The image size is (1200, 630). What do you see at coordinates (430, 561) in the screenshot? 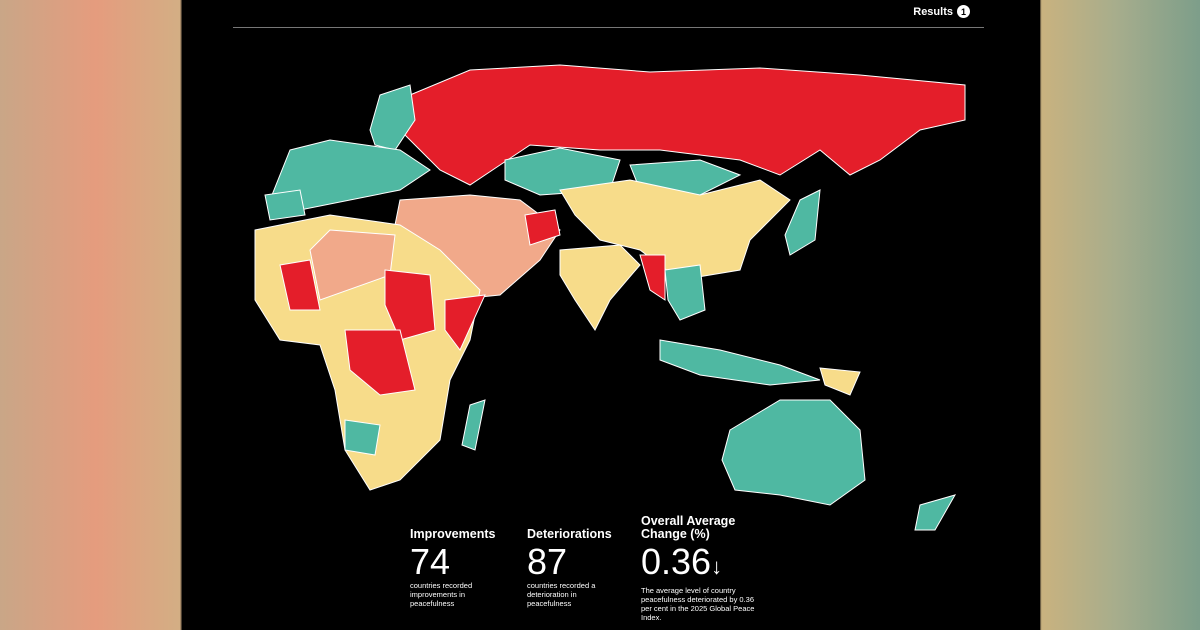
I see `stat-value: 74` at bounding box center [430, 561].